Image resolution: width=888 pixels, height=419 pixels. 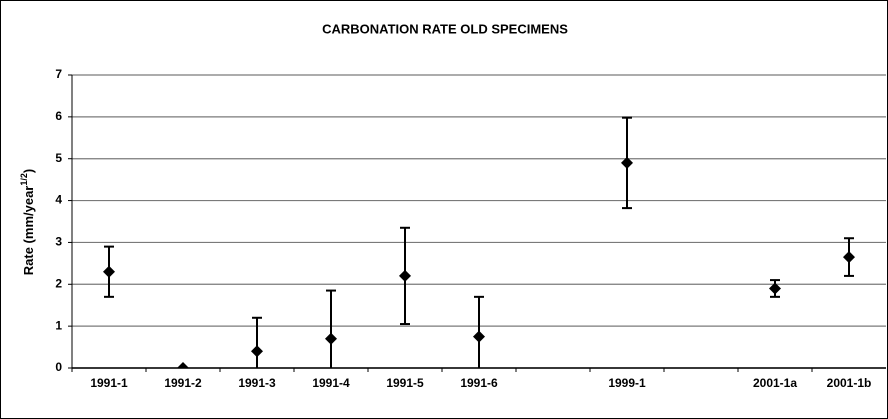 I want to click on y-tick-label: 2, so click(x=58, y=283).